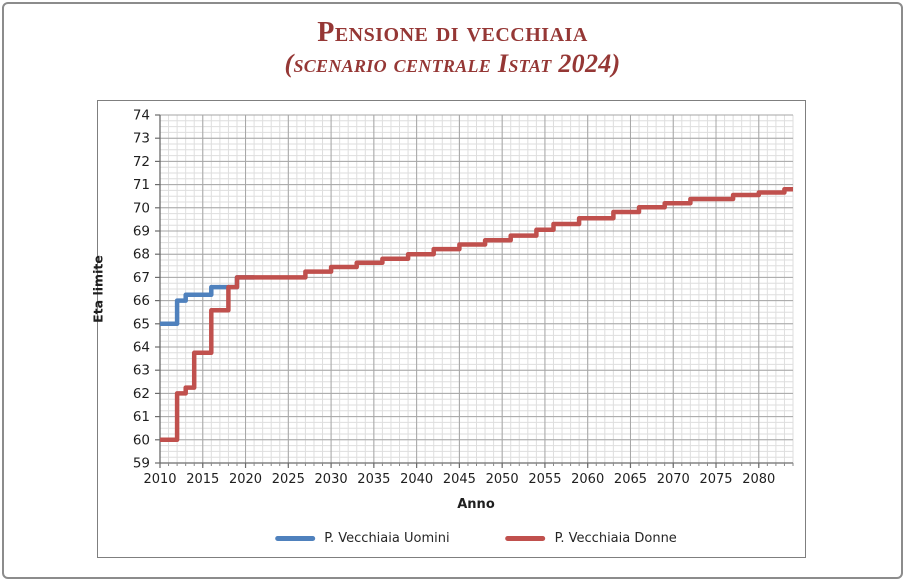 The height and width of the screenshot is (581, 905). What do you see at coordinates (459, 479) in the screenshot?
I see `x-tick-label: 2045` at bounding box center [459, 479].